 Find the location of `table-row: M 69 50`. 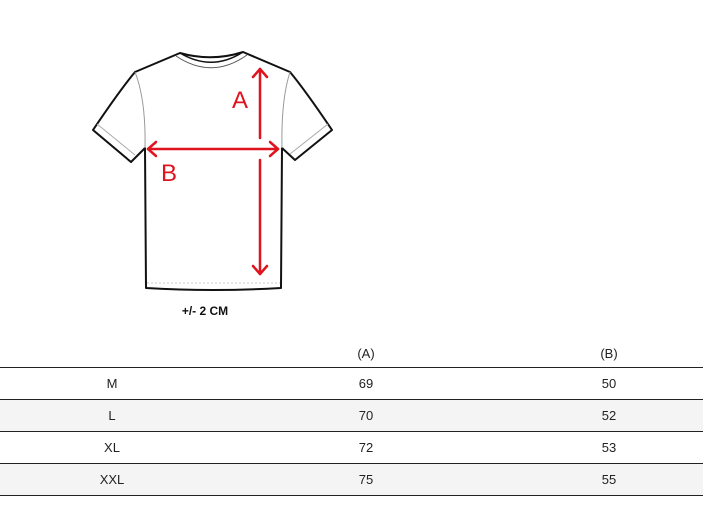

table-row: M 69 50 is located at coordinates (351, 384).